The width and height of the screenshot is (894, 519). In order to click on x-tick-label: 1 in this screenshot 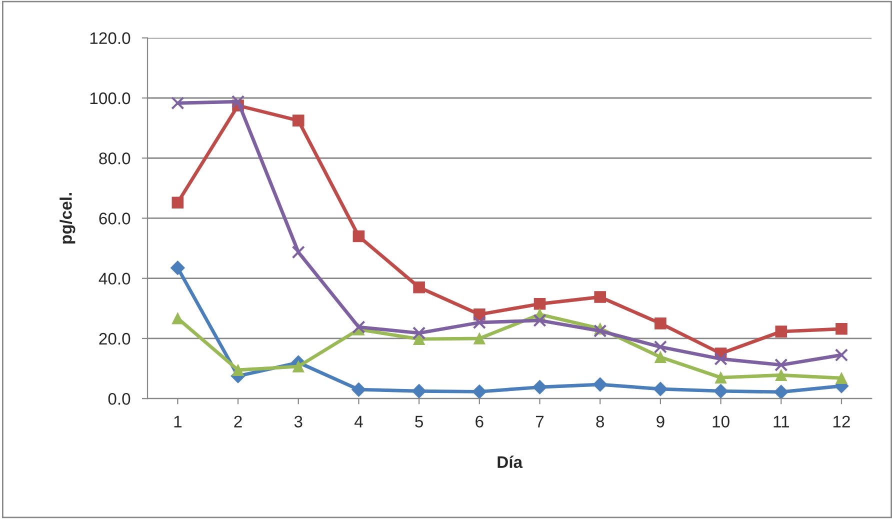, I will do `click(178, 422)`.